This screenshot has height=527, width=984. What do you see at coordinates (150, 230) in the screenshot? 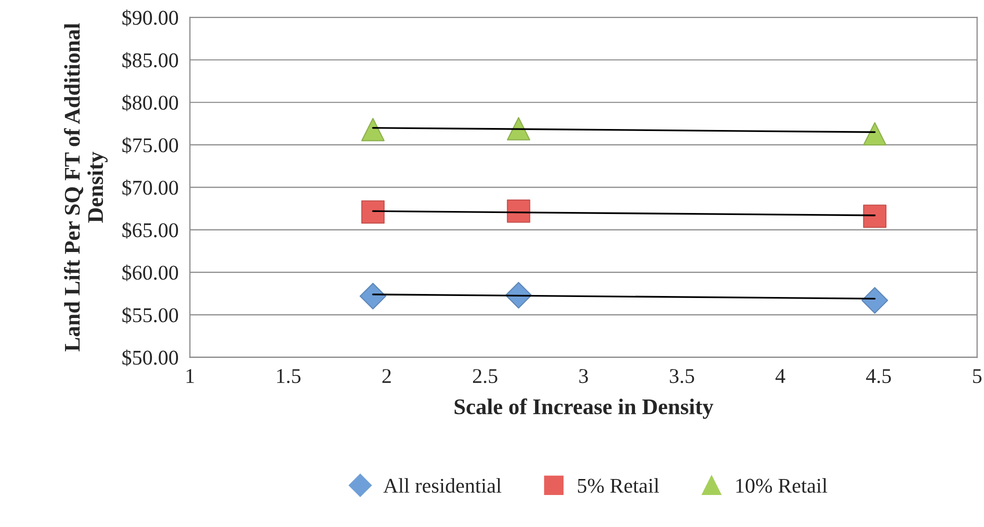
I see `y-tick-label: $65.00` at bounding box center [150, 230].